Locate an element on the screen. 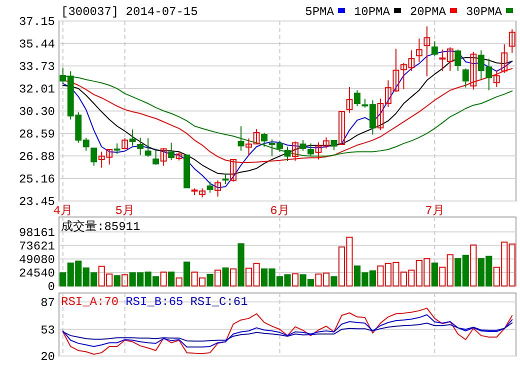 The width and height of the screenshot is (520, 365). y-tick-label: 28.59 is located at coordinates (36, 134).